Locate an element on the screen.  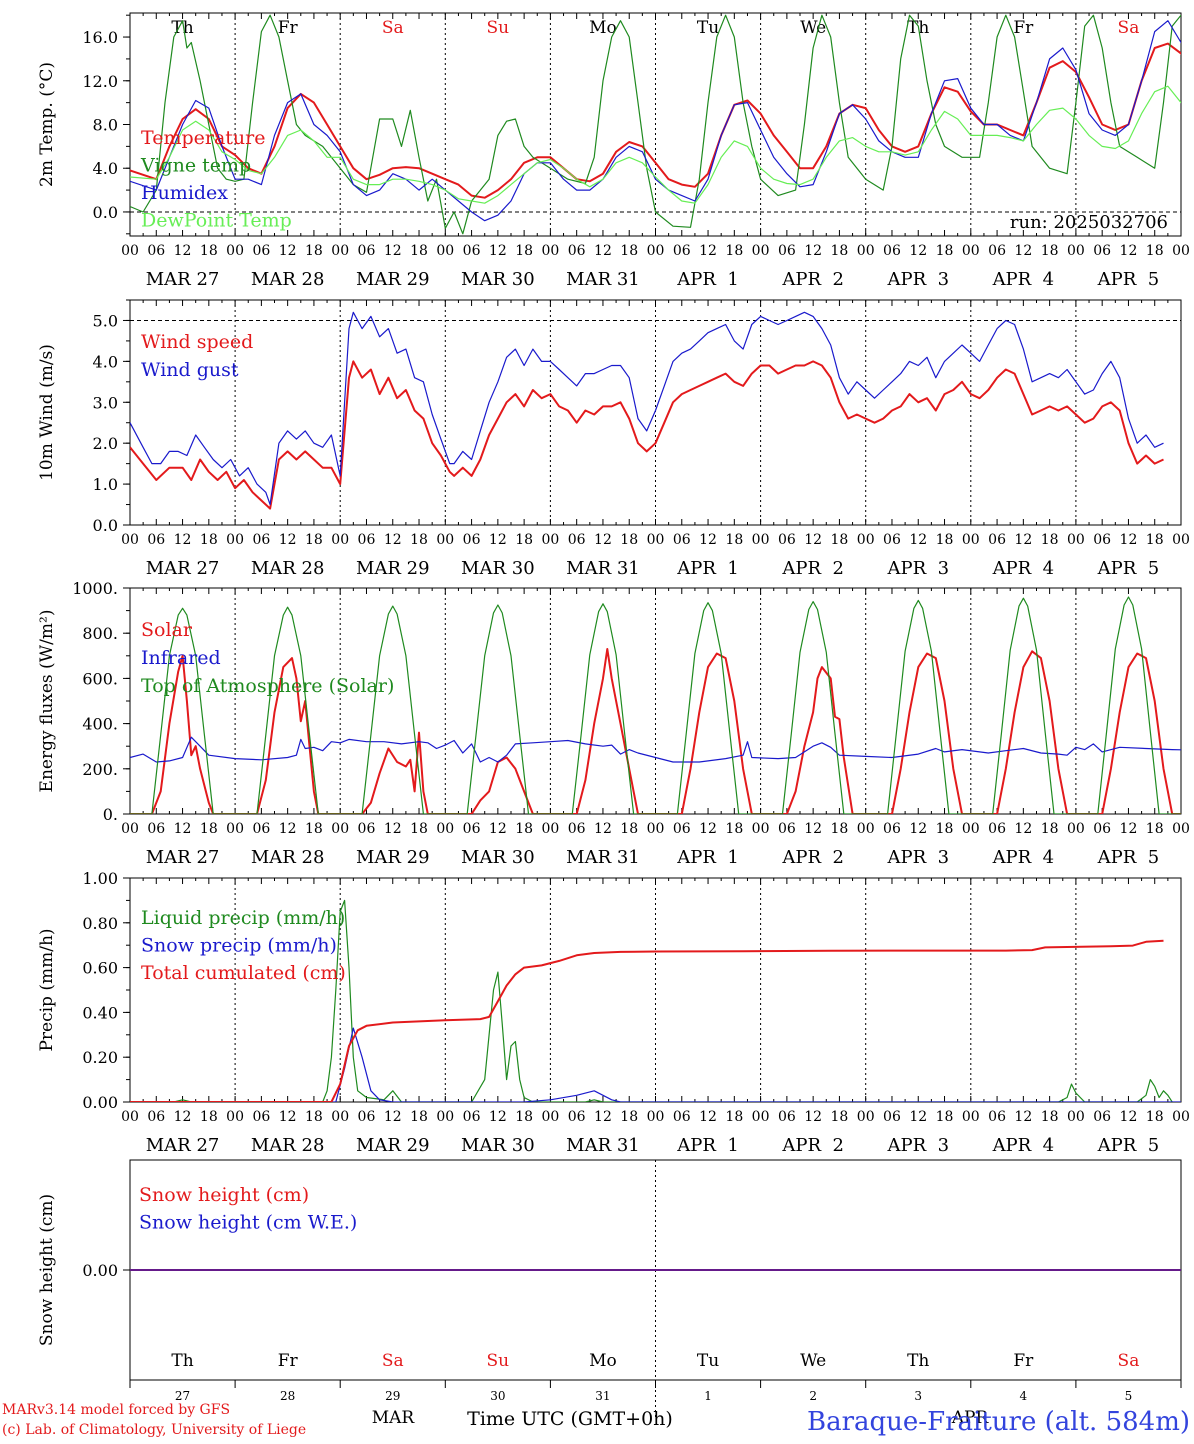
legend-entry: Liquid precip (mm/h) is located at coordinates (243, 918).